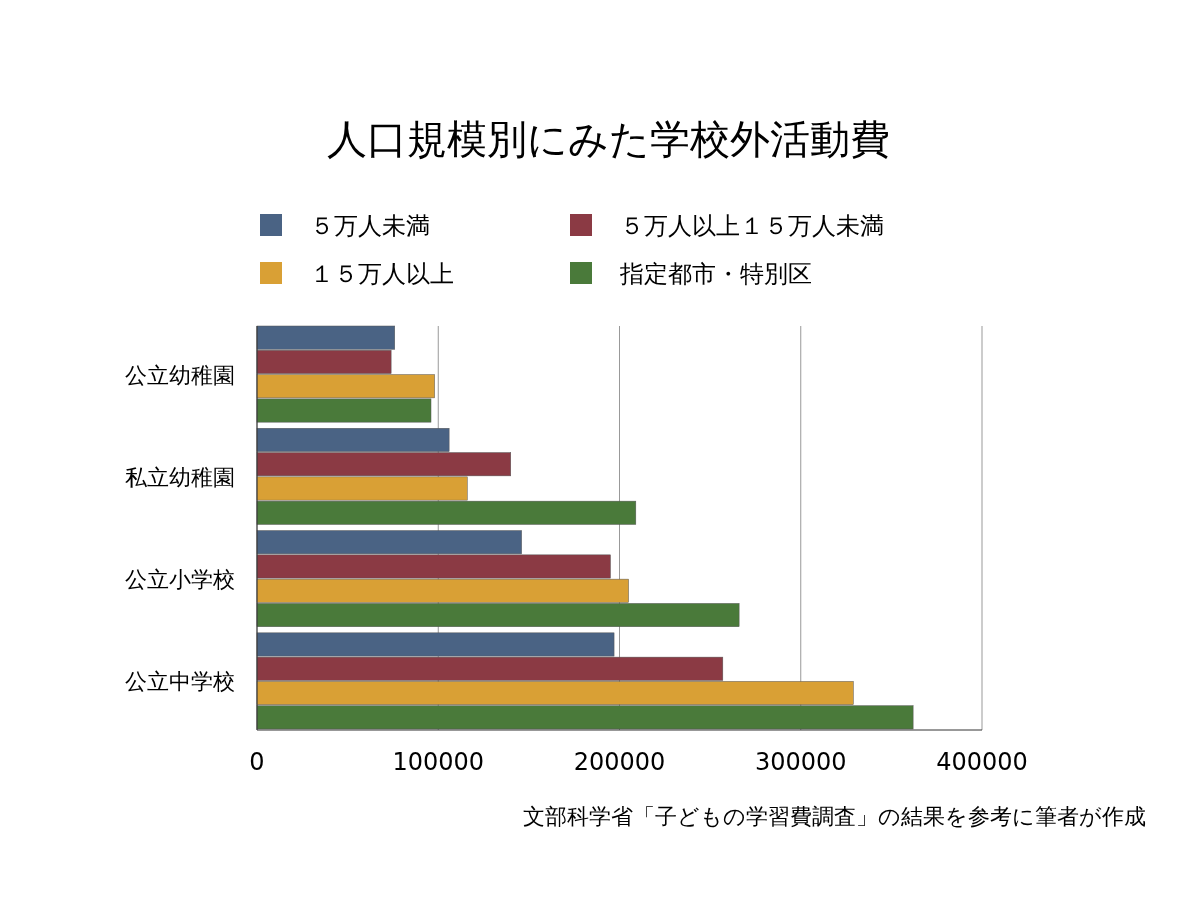  I want to click on x-tick-label: 0, so click(257, 762).